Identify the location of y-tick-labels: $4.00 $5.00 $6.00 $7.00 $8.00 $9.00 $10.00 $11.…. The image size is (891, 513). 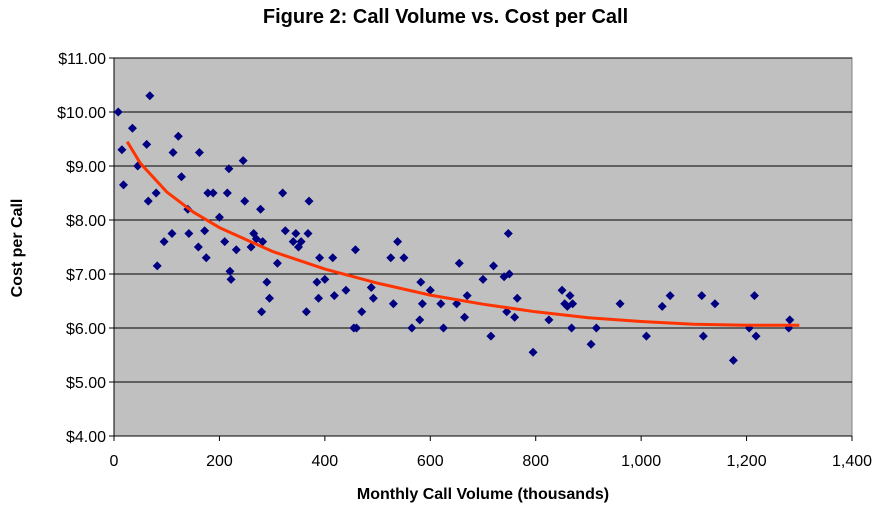
(81, 248).